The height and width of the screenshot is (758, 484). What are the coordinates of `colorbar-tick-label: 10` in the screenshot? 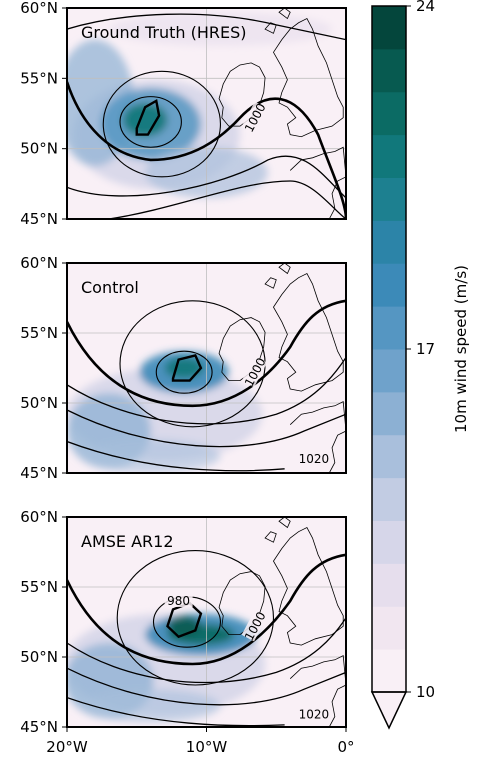 It's located at (425, 692).